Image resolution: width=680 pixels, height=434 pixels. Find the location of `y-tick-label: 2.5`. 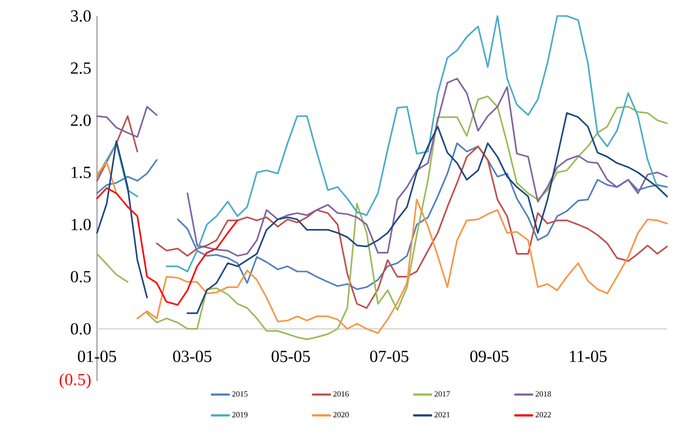

y-tick-label: 2.5 is located at coordinates (80, 68).